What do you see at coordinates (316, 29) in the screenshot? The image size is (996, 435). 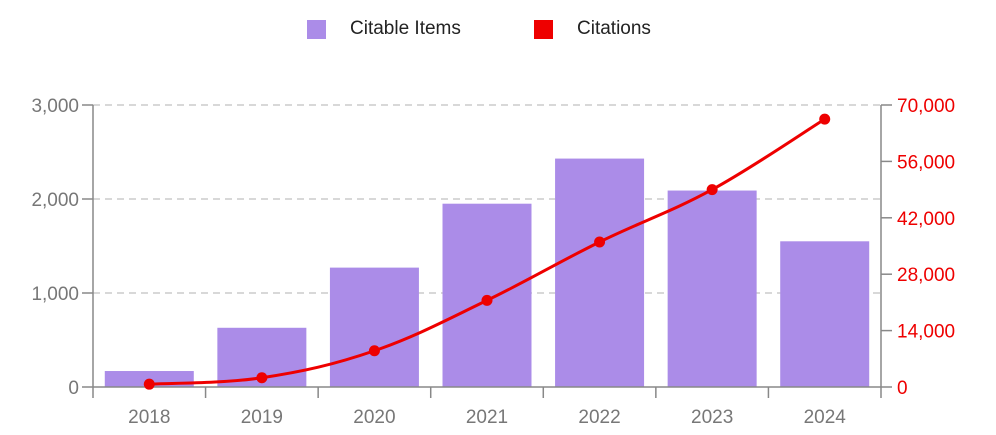 I see `legend-swatch-citable-items` at bounding box center [316, 29].